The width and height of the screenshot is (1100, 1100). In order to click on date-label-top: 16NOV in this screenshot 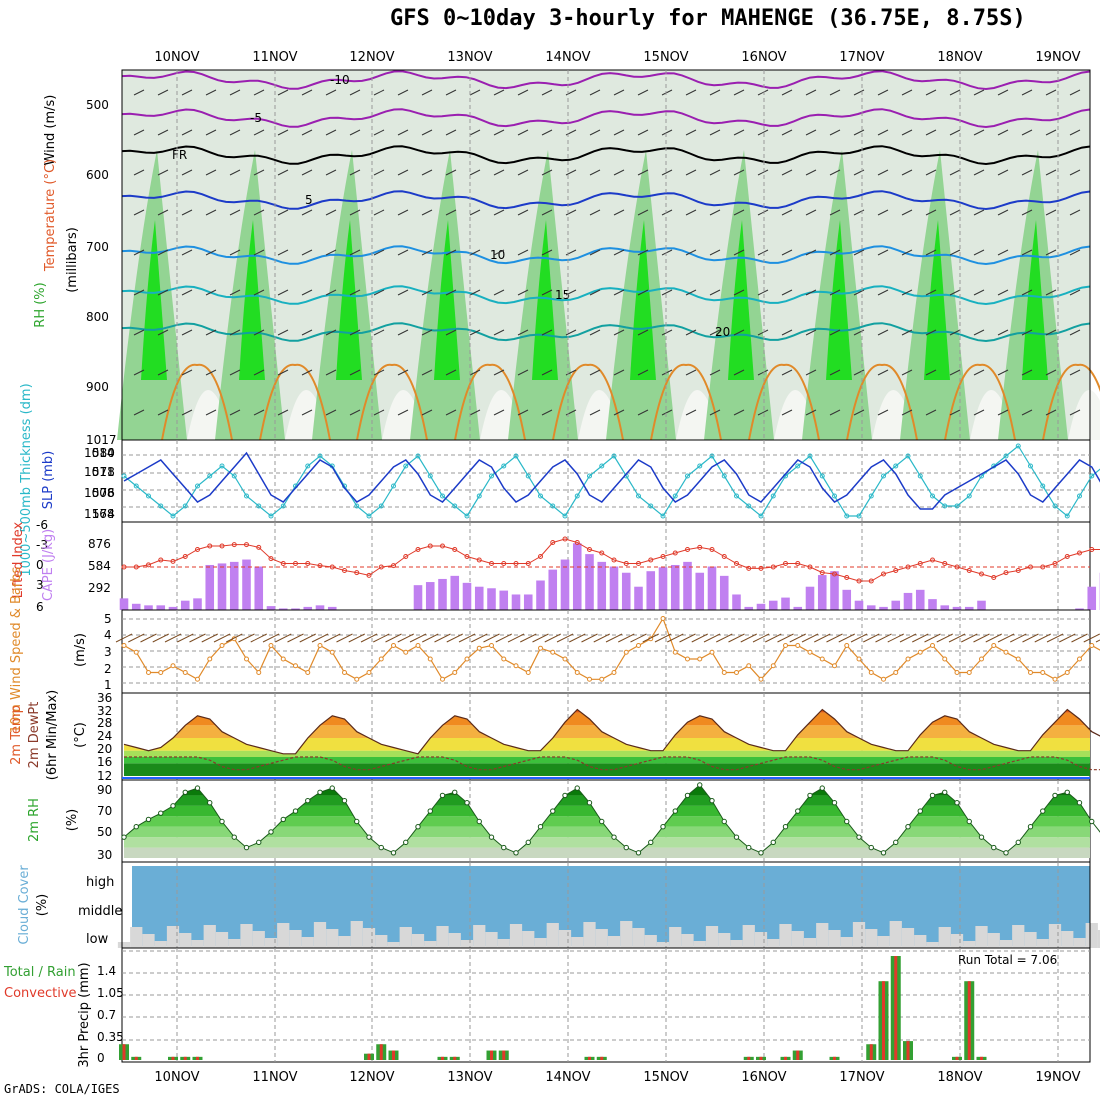, I will do `click(763, 57)`.